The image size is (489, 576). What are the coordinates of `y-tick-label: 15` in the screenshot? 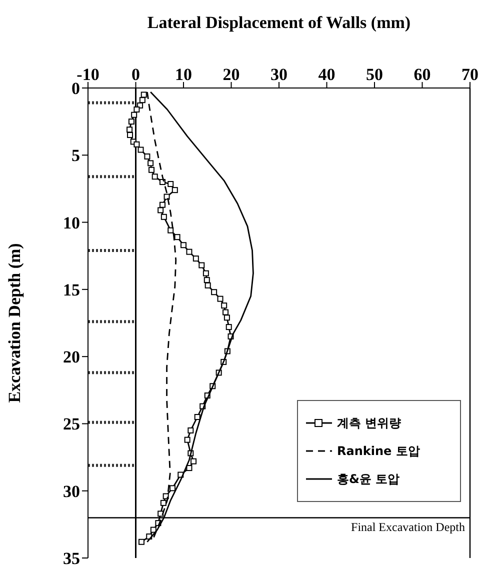 It's located at (71, 290).